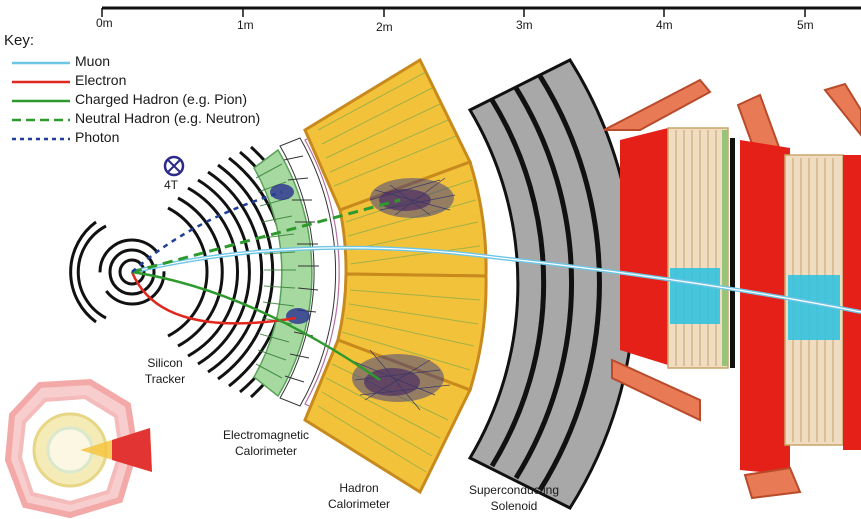 The width and height of the screenshot is (861, 519). What do you see at coordinates (514, 498) in the screenshot?
I see `solenoid-caption: Superconducting Solenoid` at bounding box center [514, 498].